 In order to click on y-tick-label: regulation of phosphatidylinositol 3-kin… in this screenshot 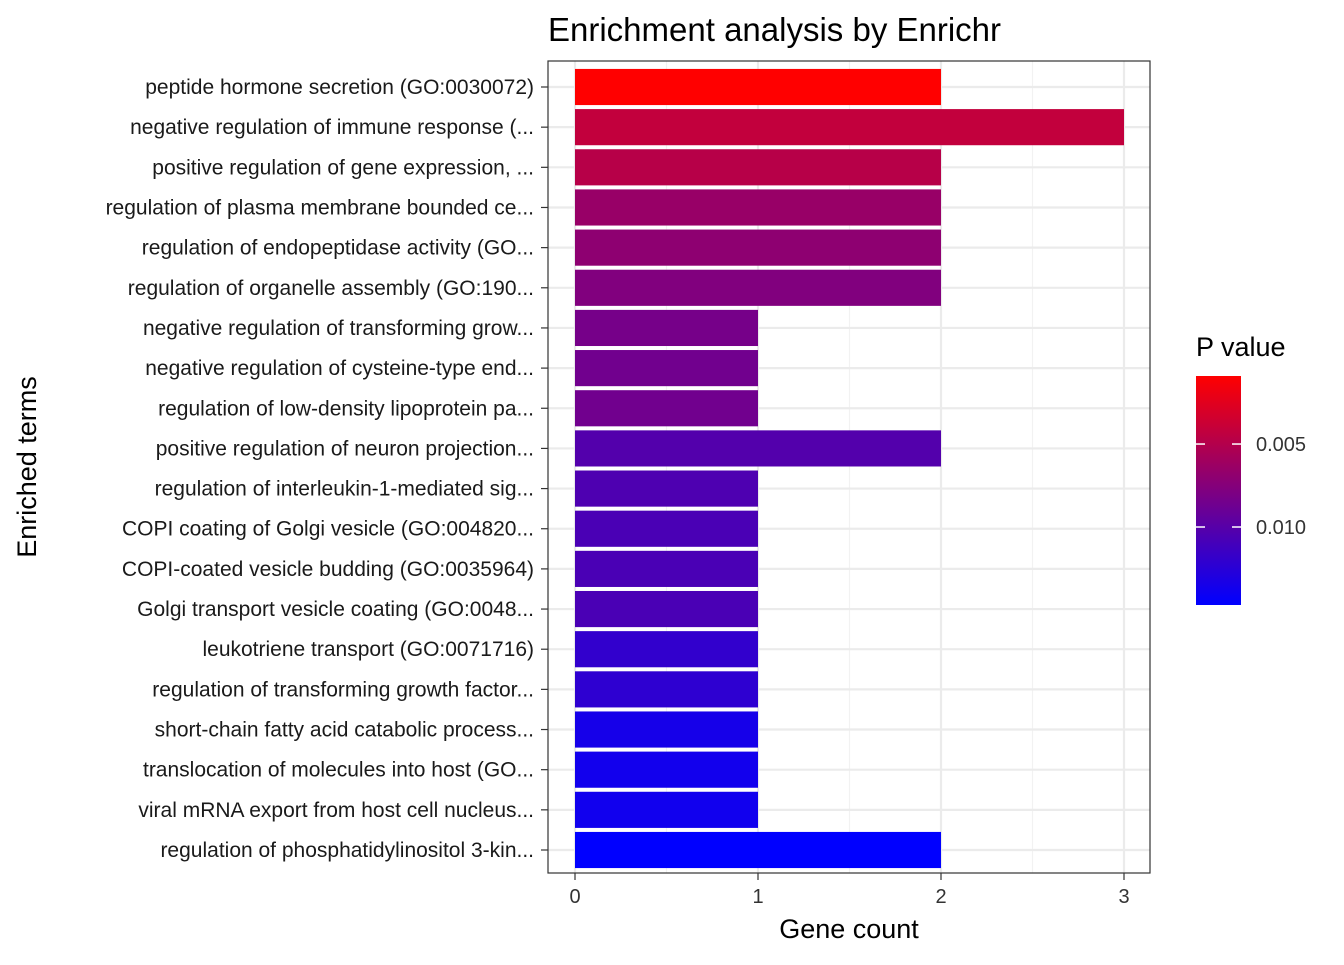, I will do `click(347, 850)`.